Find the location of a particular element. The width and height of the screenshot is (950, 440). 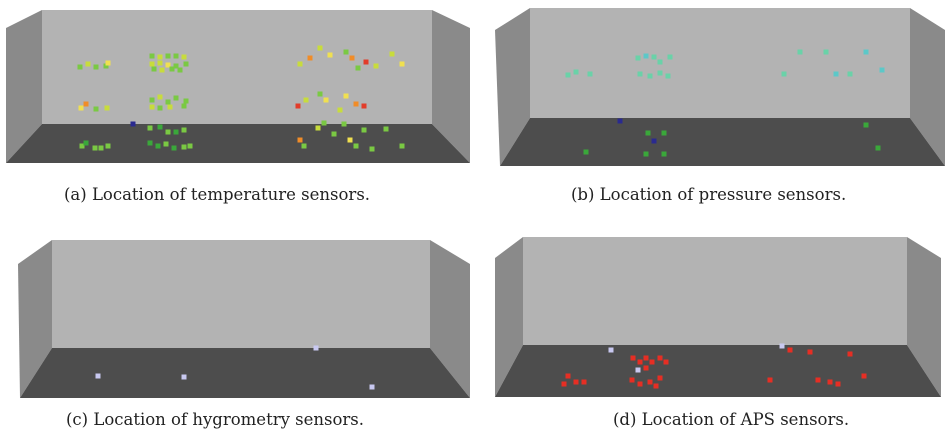

caption-pressure: (b) Location of pressure sensors. is located at coordinates (709, 194).